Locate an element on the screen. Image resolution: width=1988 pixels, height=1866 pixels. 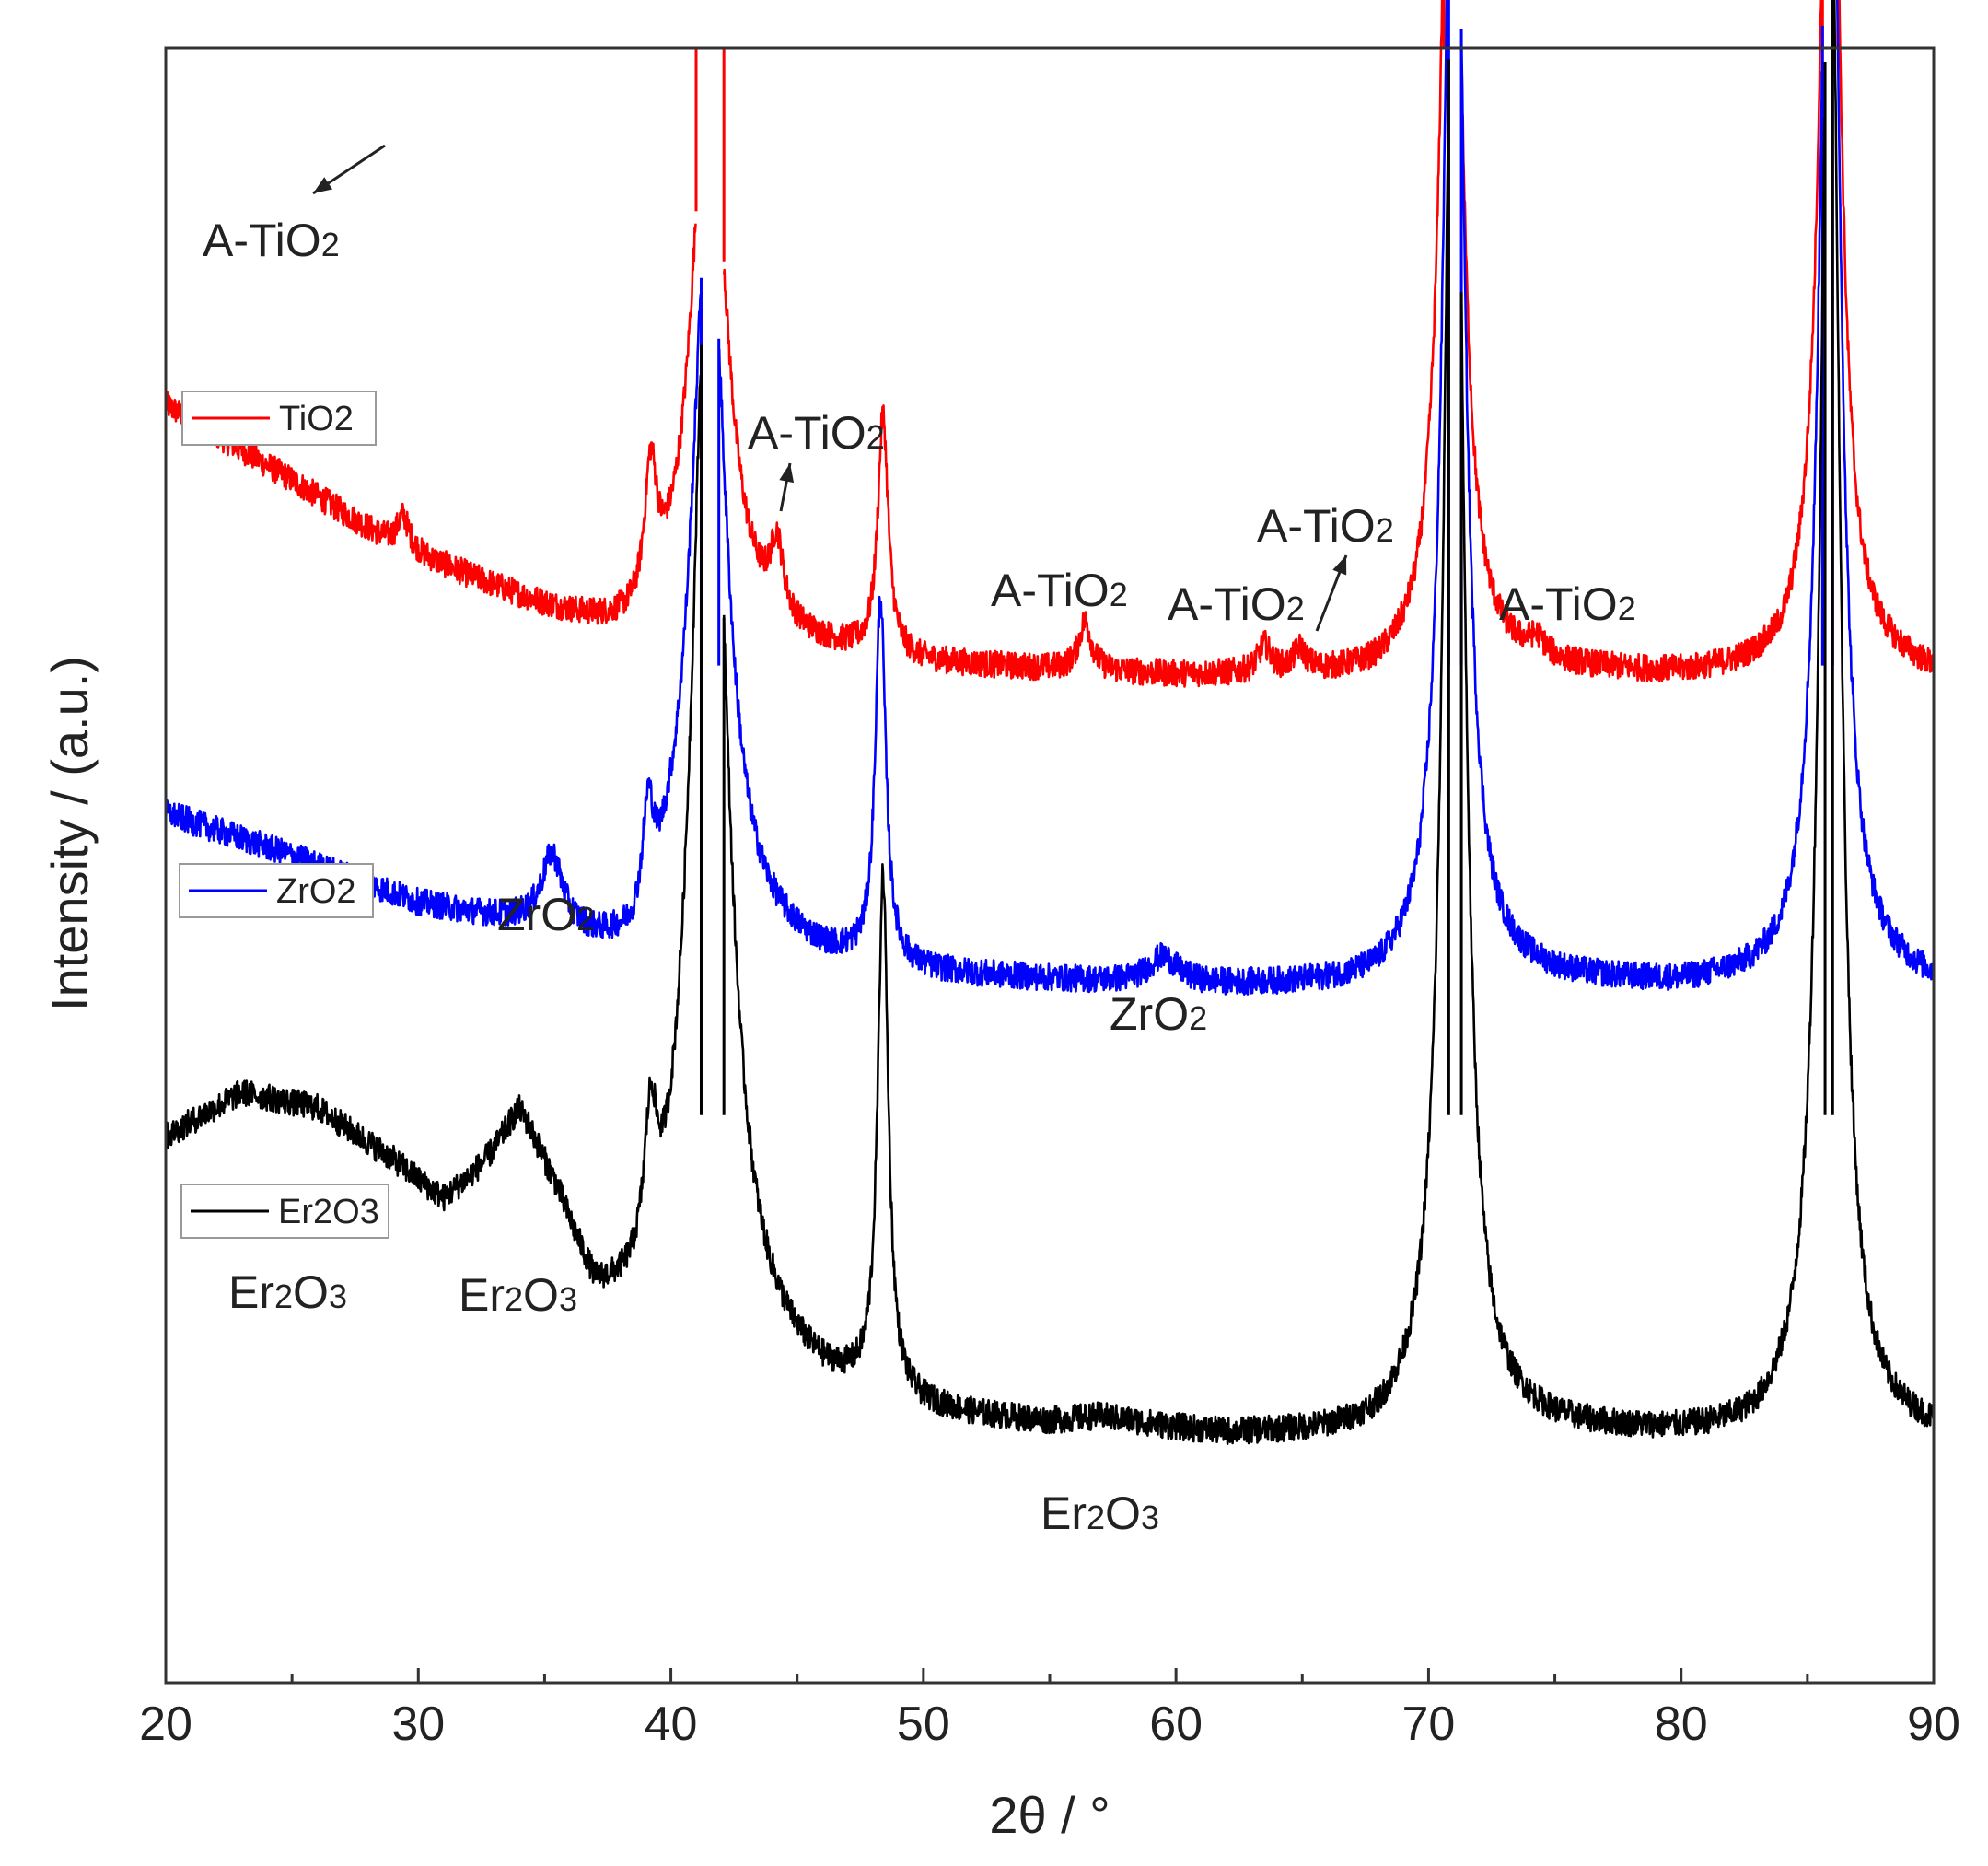
x-axis-title: 2θ / ° is located at coordinates (1050, 1815).